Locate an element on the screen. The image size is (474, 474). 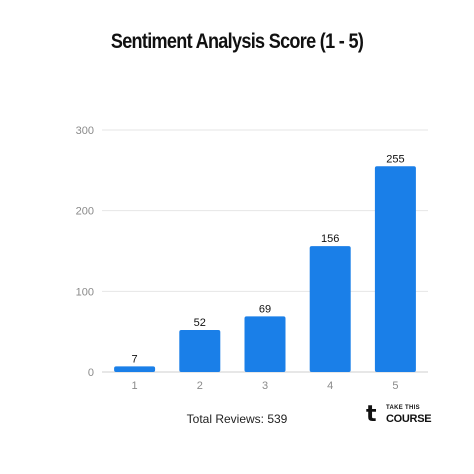
bar-value-label: 7 is located at coordinates (135, 359).